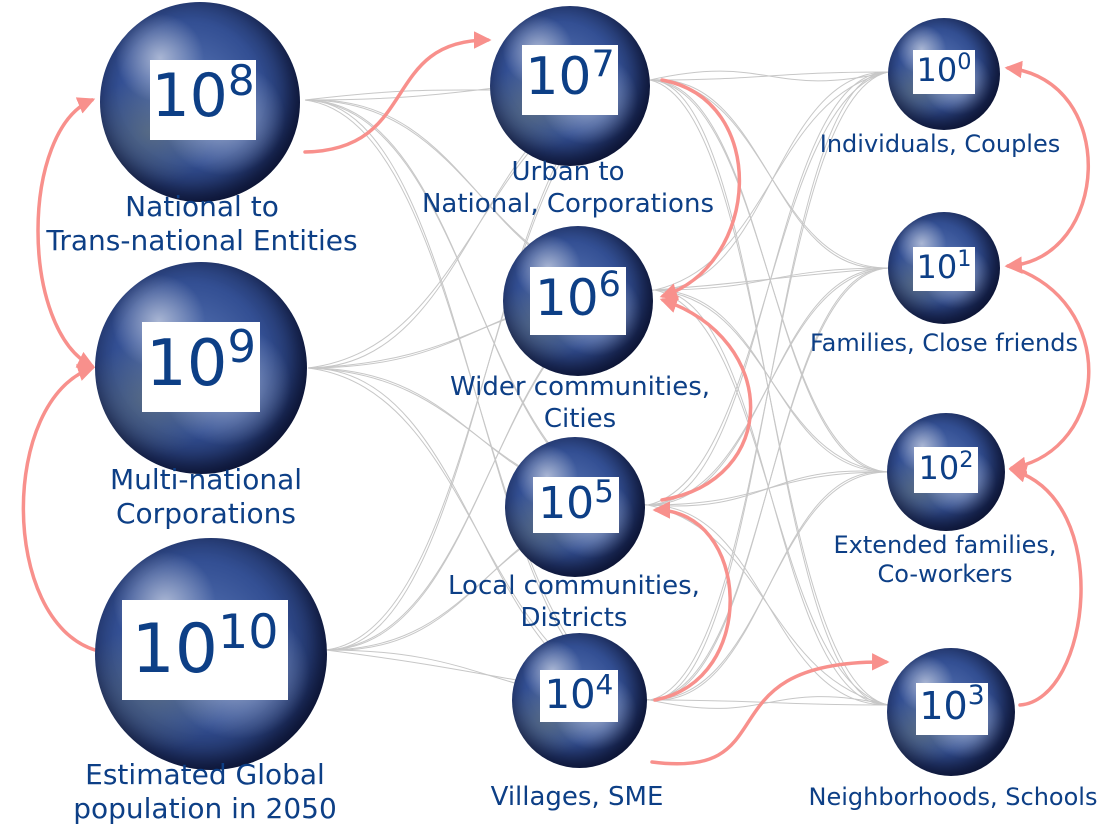 This screenshot has width=1111, height=827. Describe the element at coordinates (574, 586) in the screenshot. I see `caption-line: Local communities,` at that location.